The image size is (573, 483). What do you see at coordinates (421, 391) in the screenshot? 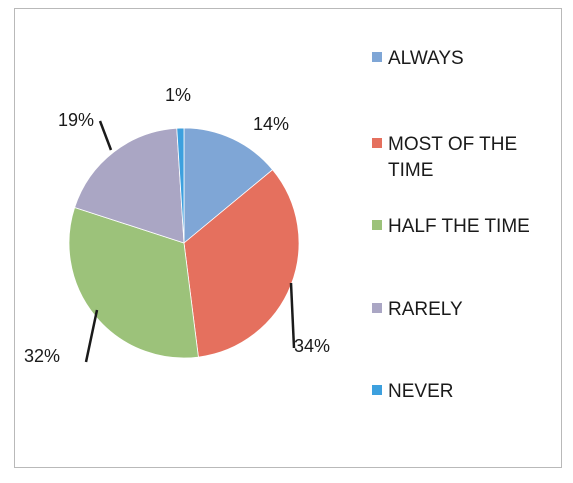
I see `legend-label-never: NEVER` at bounding box center [421, 391].